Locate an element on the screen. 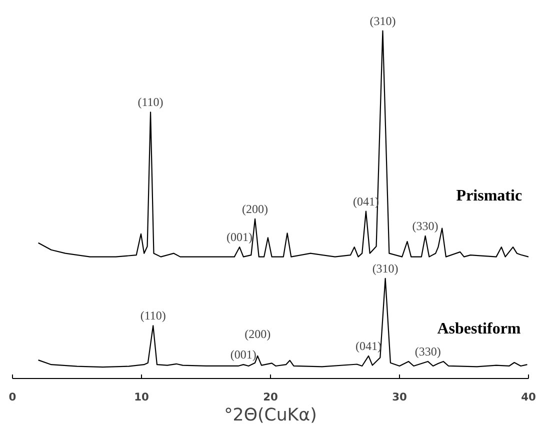 Image resolution: width=545 pixels, height=432 pixels. series-label: Asbestiform is located at coordinates (479, 329).